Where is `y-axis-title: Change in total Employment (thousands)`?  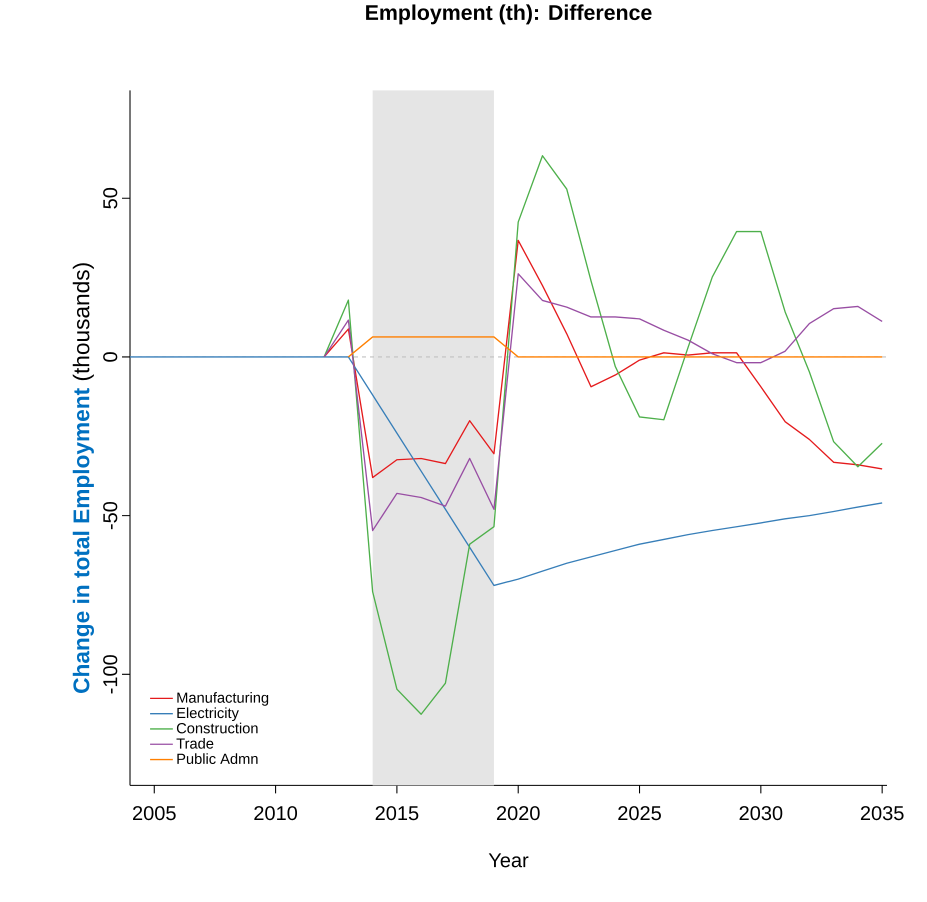
y-axis-title: Change in total Employment (thousands) is located at coordinates (83, 478).